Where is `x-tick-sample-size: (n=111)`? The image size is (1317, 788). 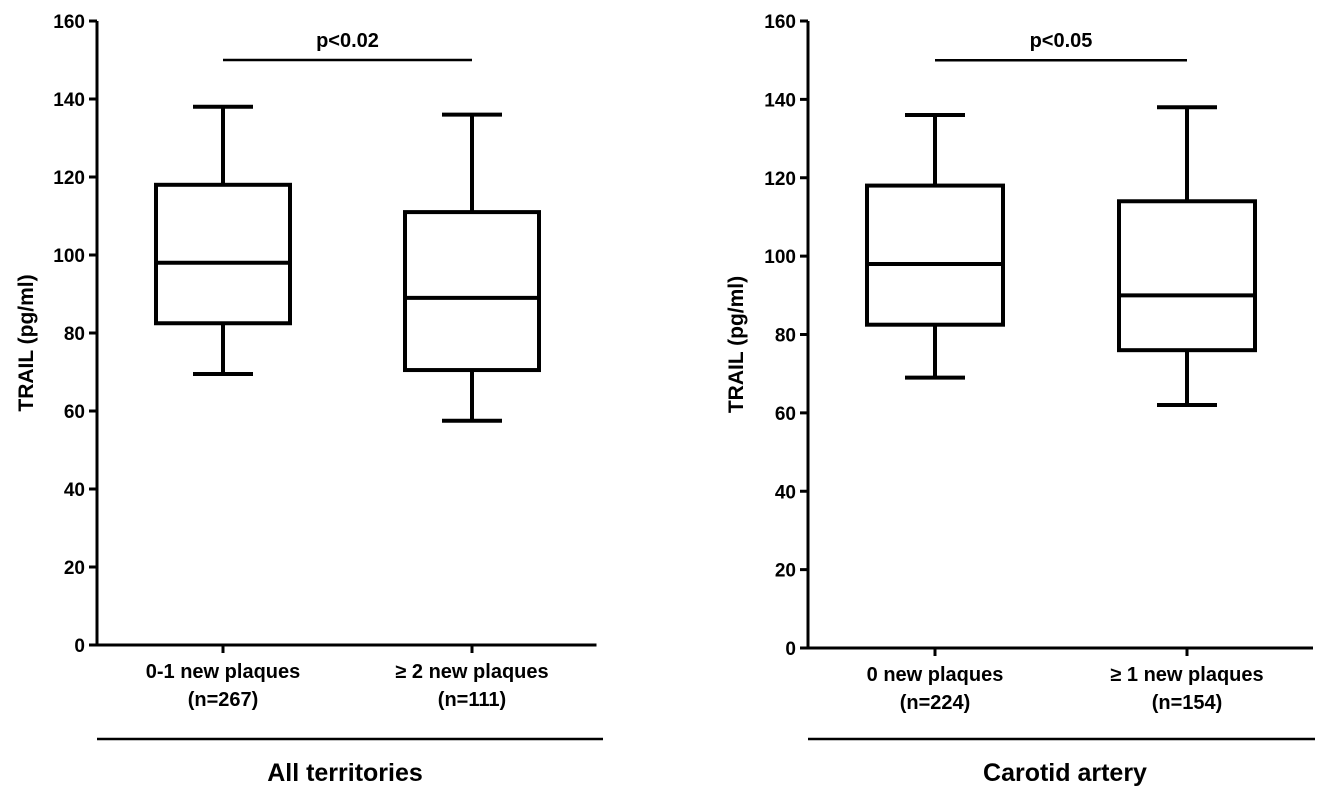 x-tick-sample-size: (n=111) is located at coordinates (472, 700).